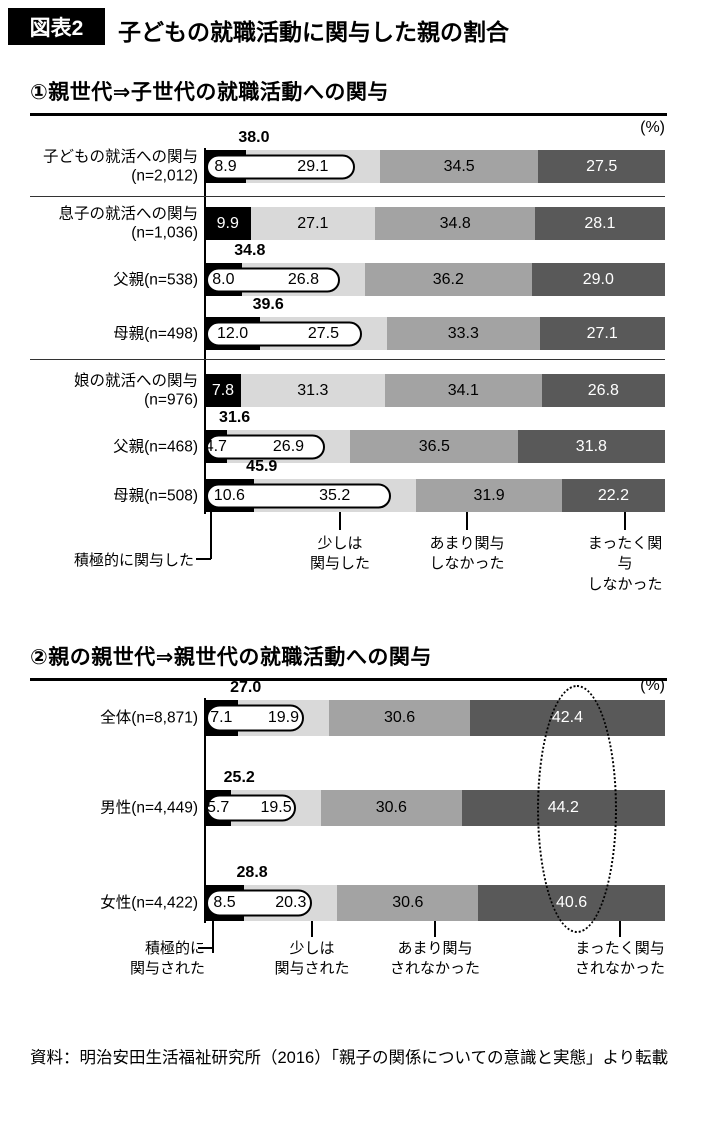 The height and width of the screenshot is (1136, 710). What do you see at coordinates (149, 718) in the screenshot?
I see `row-label: 全体(n=8,871)` at bounding box center [149, 718].